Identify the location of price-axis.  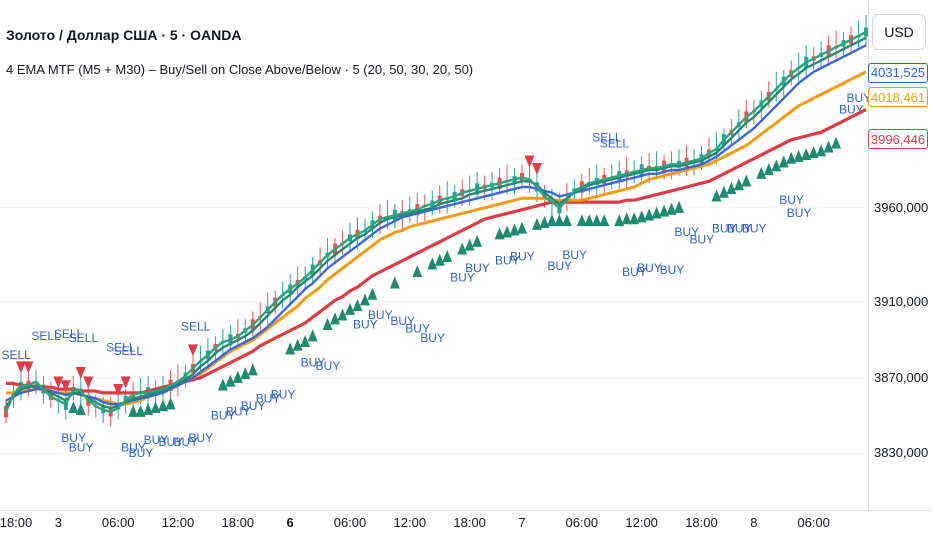
(900, 255).